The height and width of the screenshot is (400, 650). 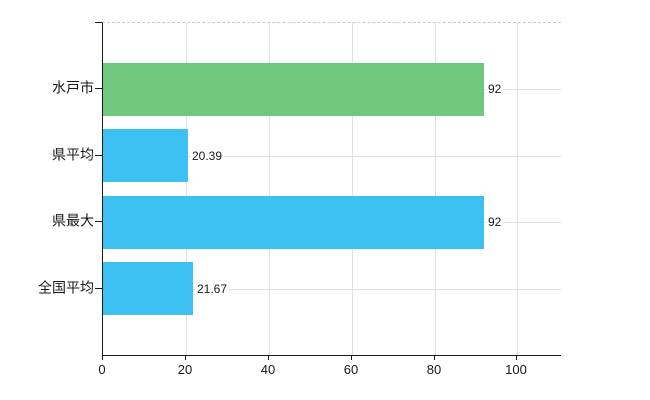 What do you see at coordinates (98, 22) in the screenshot?
I see `y-axis-top-tick` at bounding box center [98, 22].